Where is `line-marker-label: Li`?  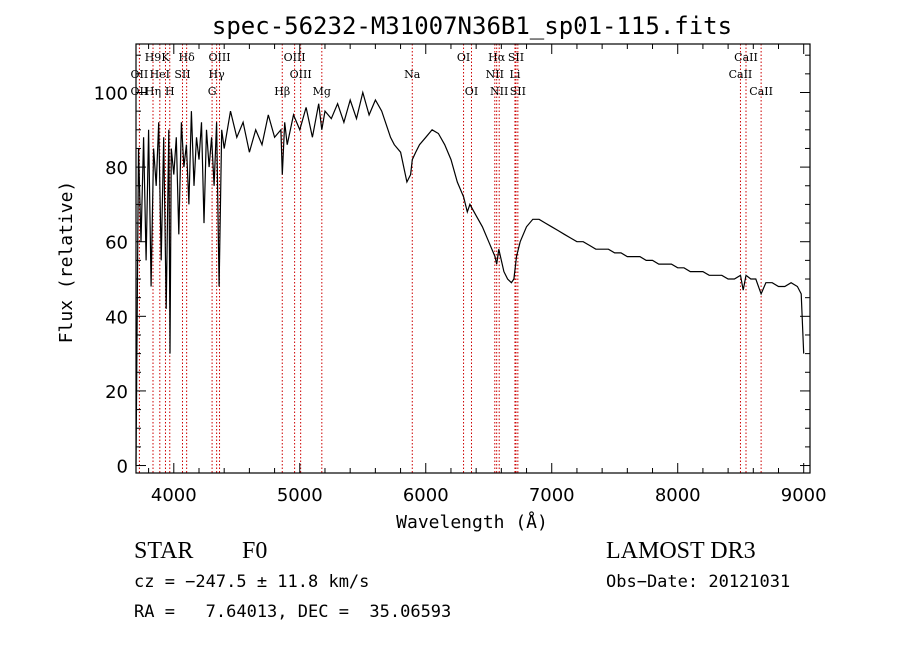
line-marker-label: Li is located at coordinates (515, 74).